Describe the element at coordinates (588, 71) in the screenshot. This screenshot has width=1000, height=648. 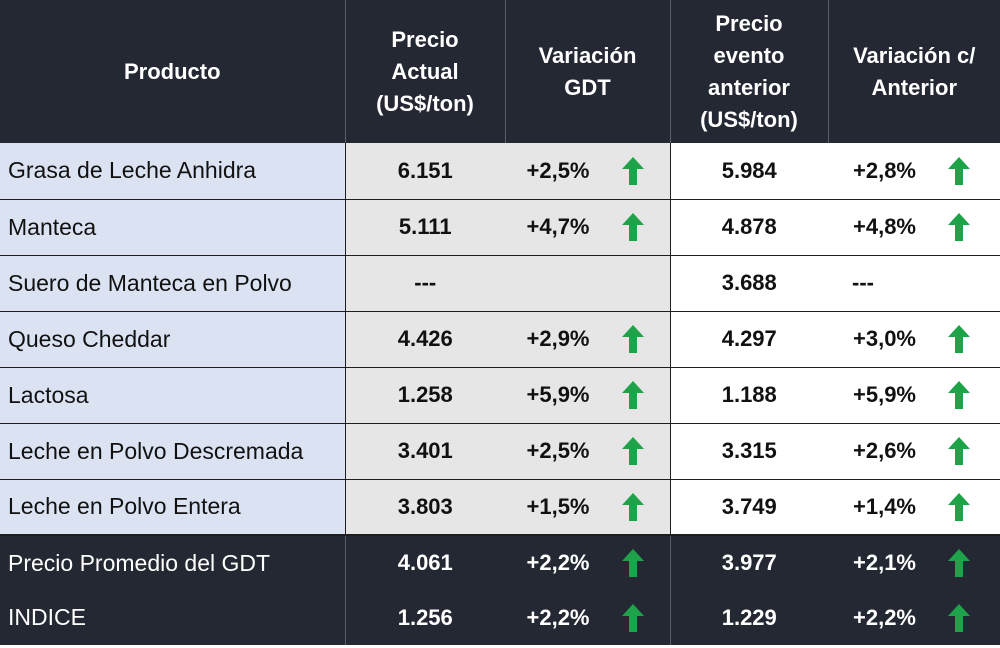
I see `header-variacion-gdt: Variación GDT` at that location.